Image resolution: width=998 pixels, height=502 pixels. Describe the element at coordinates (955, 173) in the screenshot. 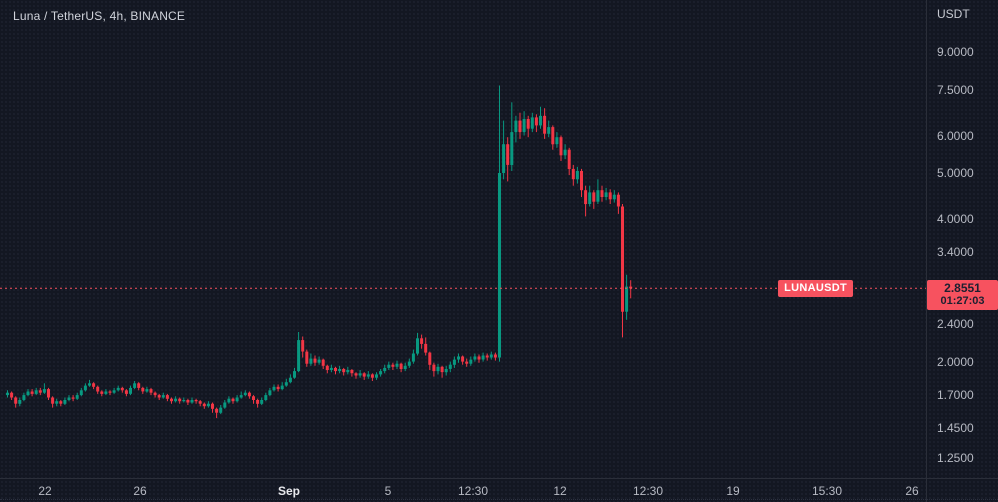

I see `price-tick-label: 5.0000` at that location.